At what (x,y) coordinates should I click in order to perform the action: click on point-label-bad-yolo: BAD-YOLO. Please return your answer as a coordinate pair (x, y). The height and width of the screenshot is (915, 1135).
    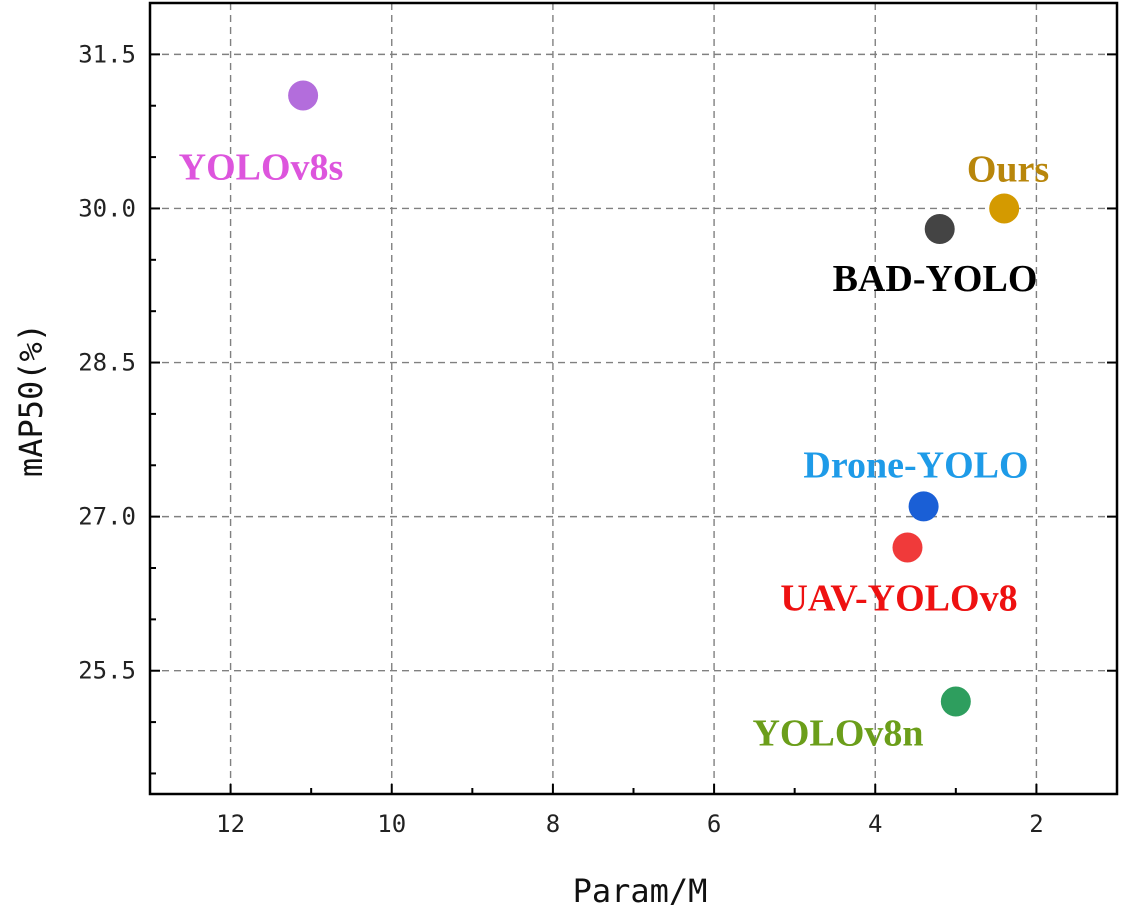
    Looking at the image, I should click on (935, 279).